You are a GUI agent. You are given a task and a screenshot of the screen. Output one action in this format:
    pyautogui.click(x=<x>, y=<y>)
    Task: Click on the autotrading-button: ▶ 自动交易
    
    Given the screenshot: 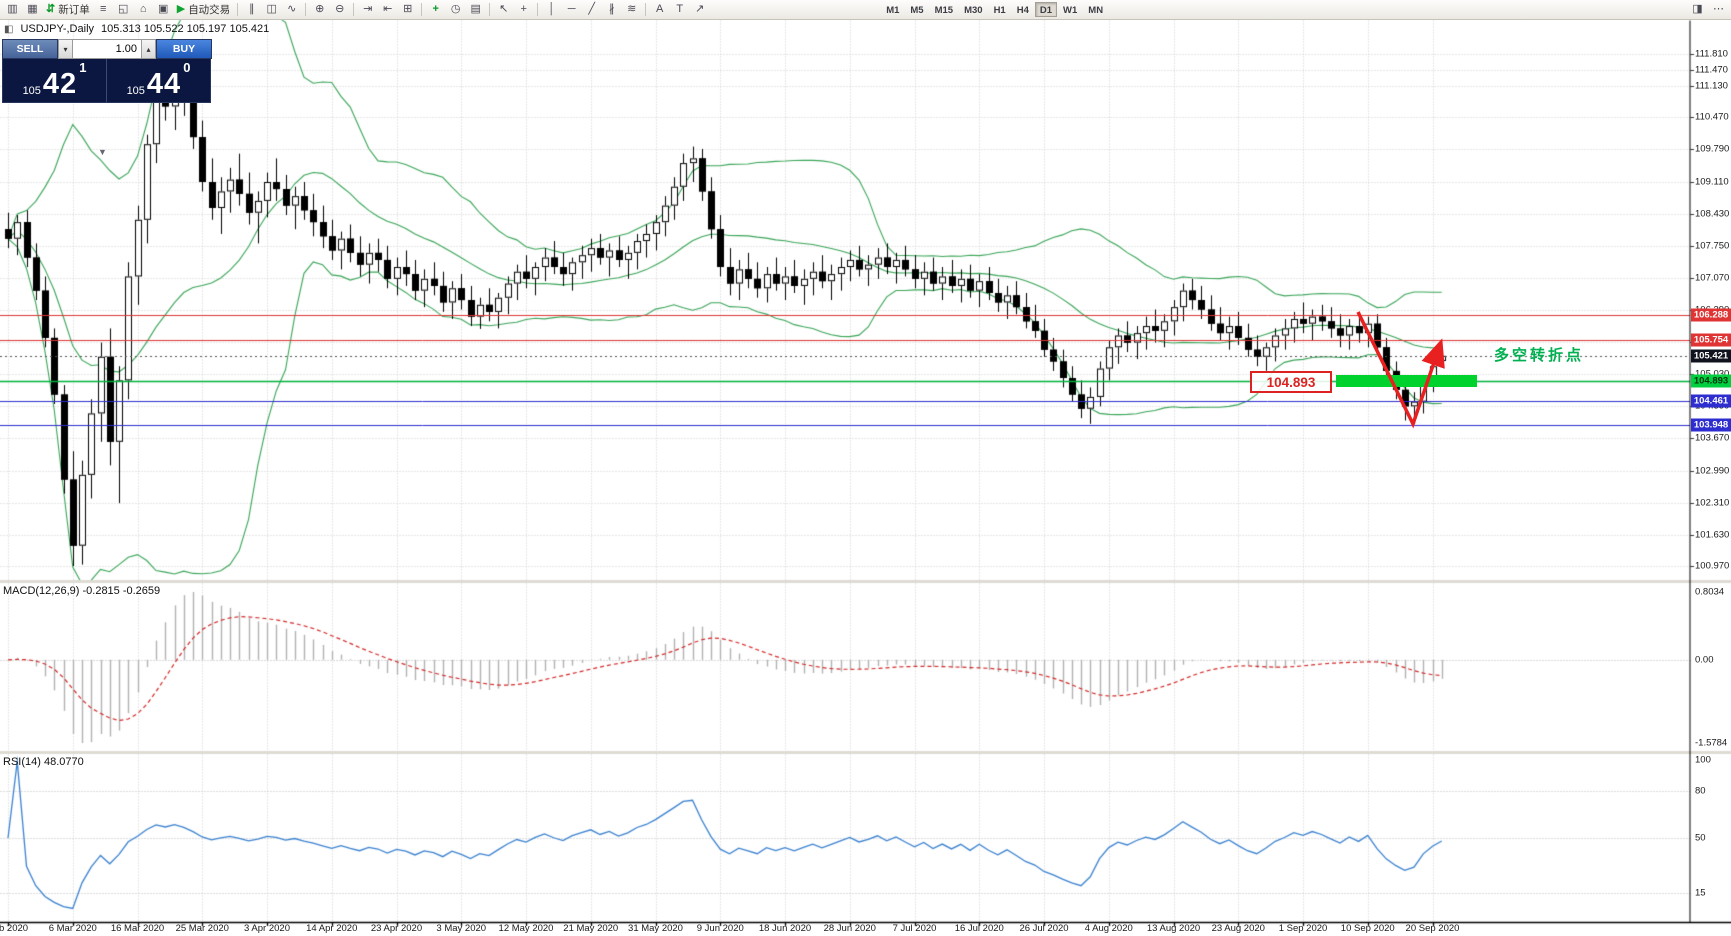 What is the action you would take?
    pyautogui.click(x=203, y=9)
    